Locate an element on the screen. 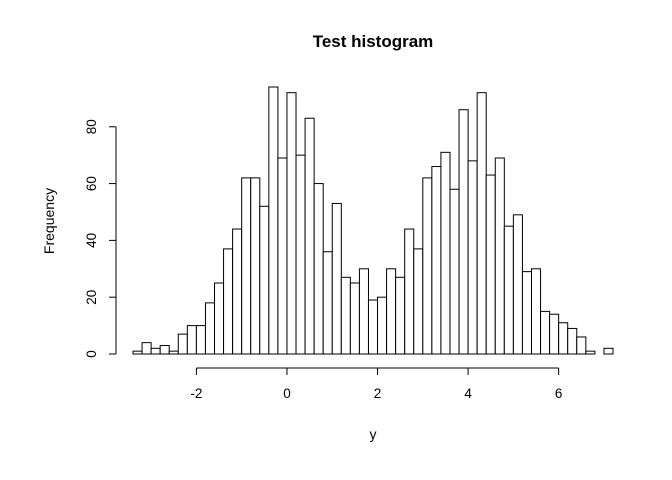 Image resolution: width=672 pixels, height=480 pixels. y-axis: 0 20 40 60 80 is located at coordinates (100, 238).